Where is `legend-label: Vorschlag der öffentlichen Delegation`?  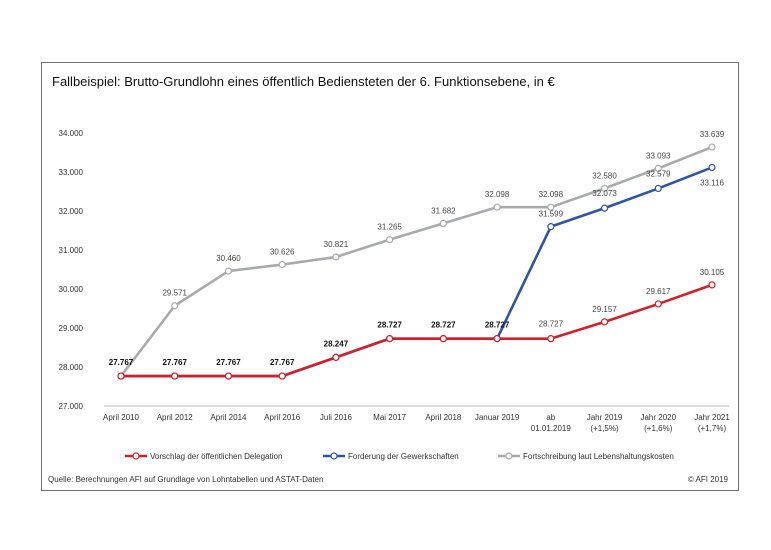
legend-label: Vorschlag der öffentlichen Delegation is located at coordinates (216, 456).